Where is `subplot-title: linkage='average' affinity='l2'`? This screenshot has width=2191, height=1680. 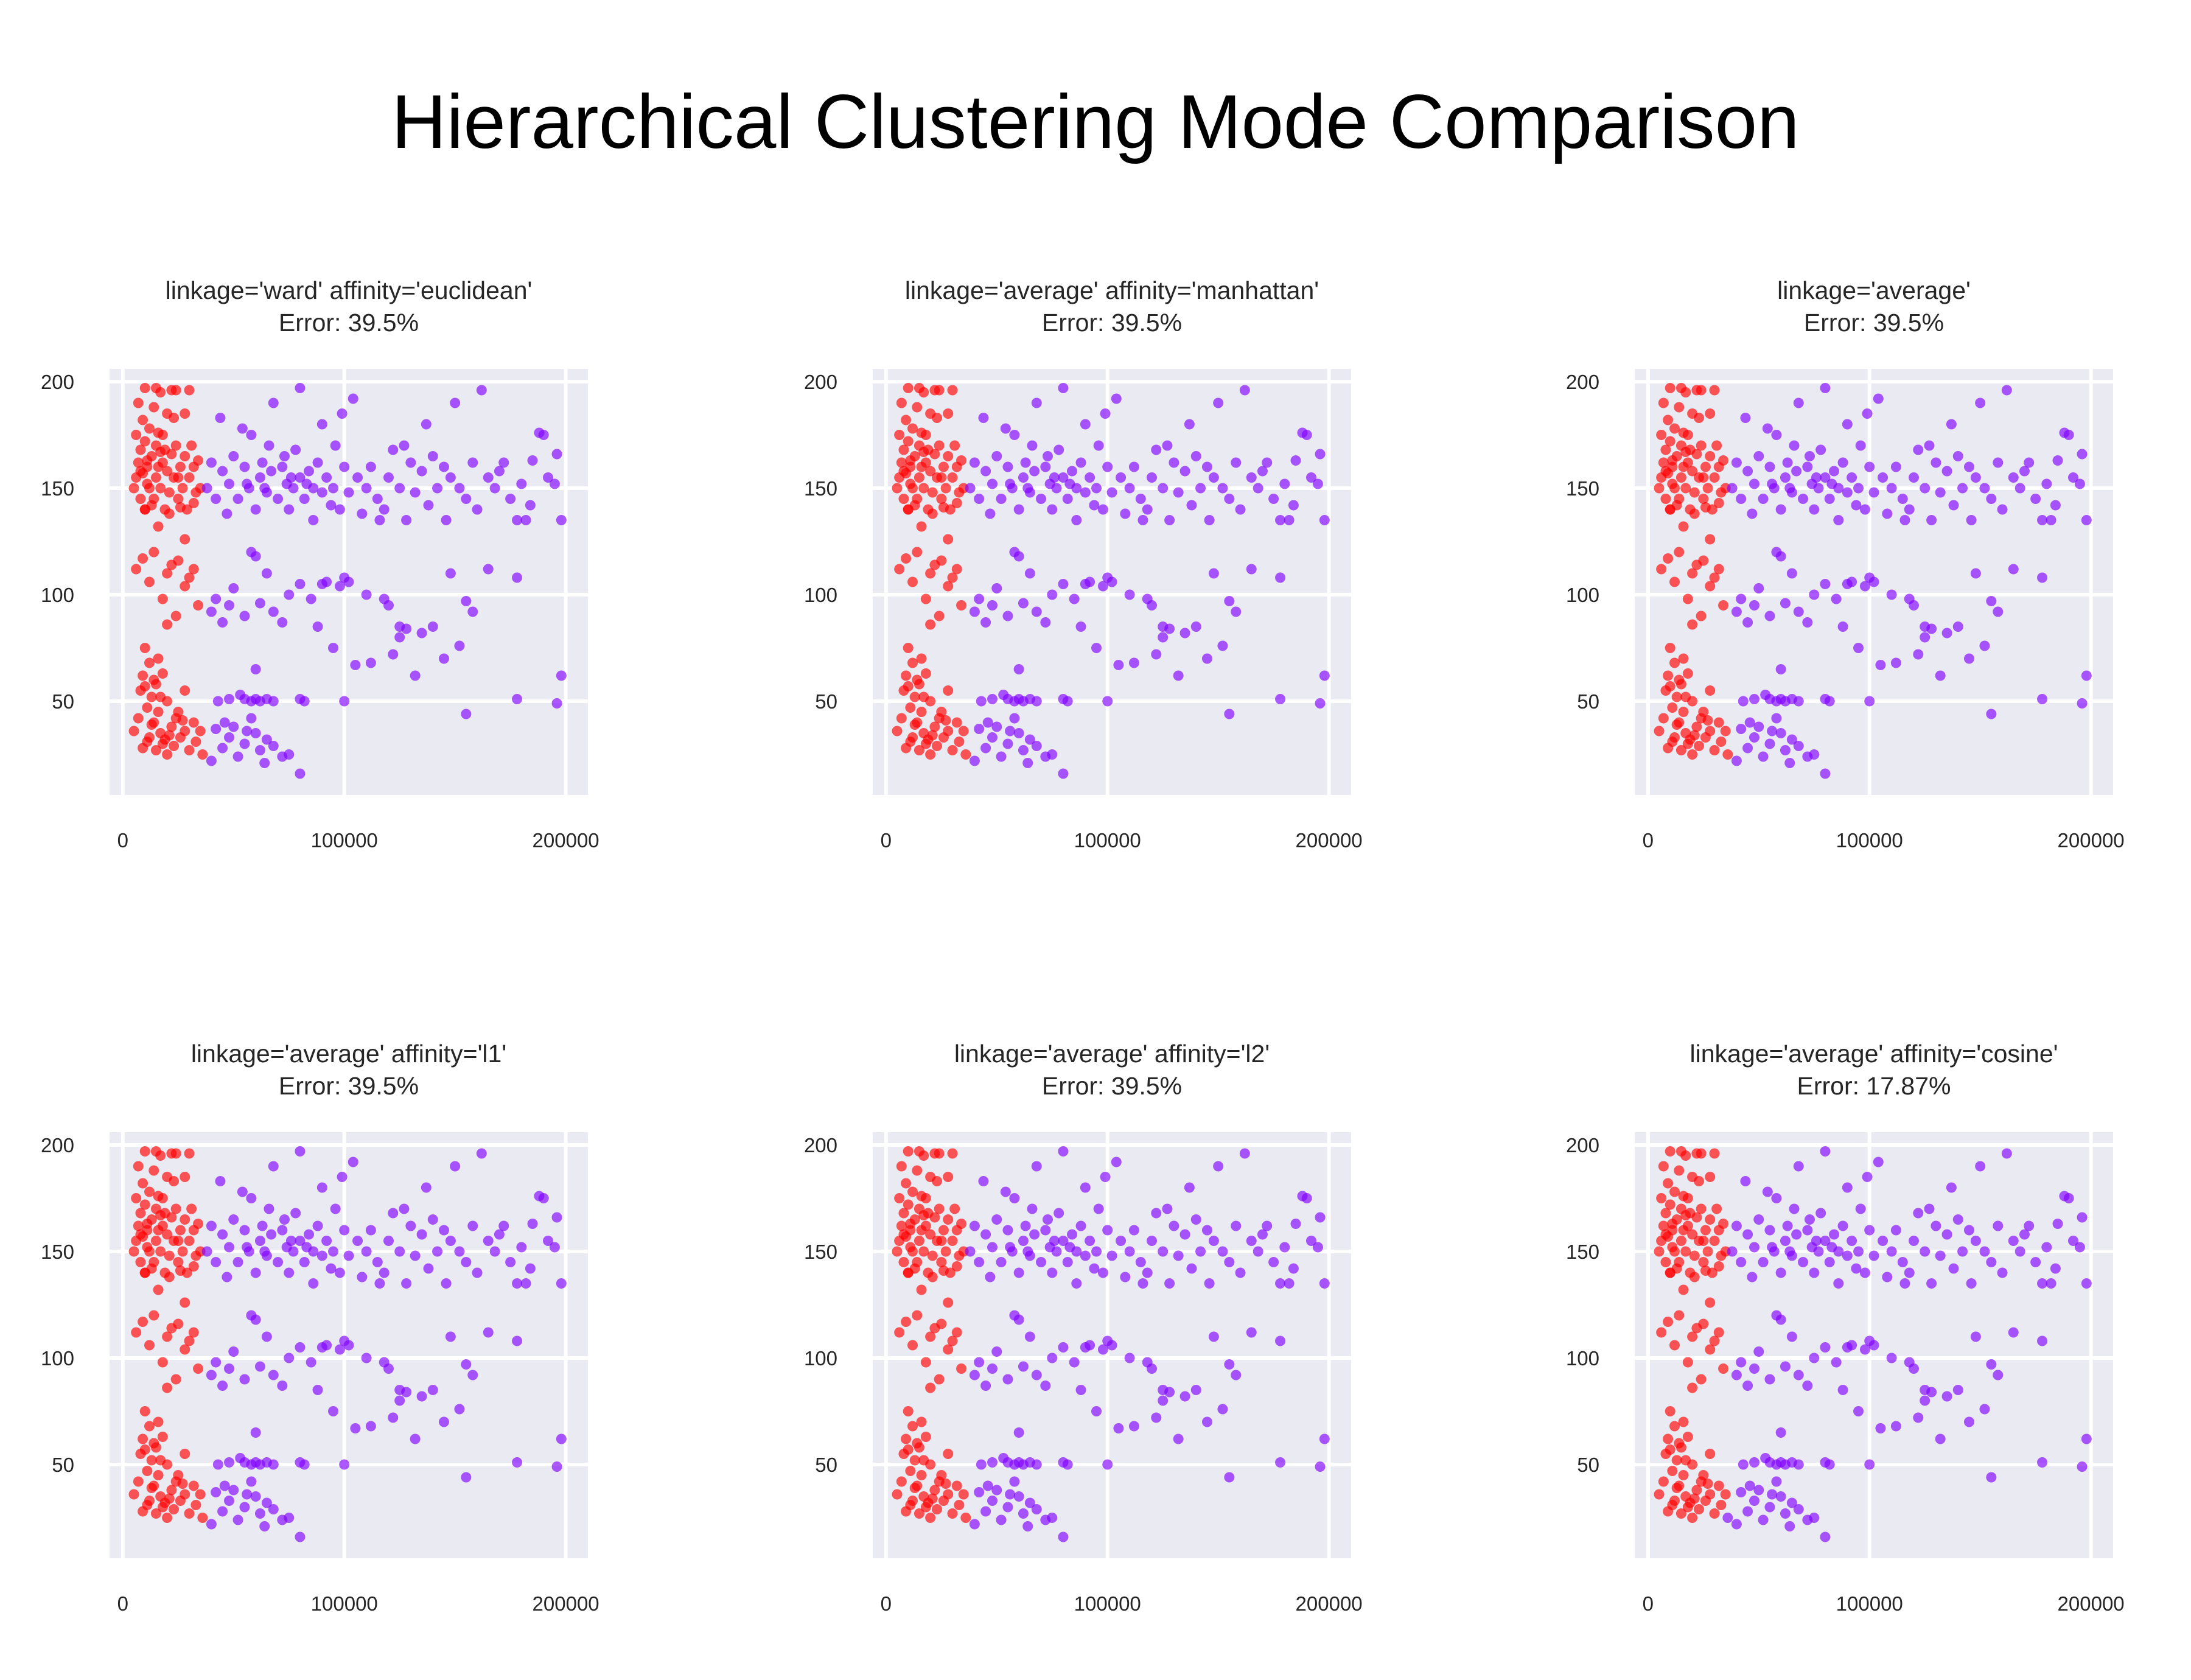
subplot-title: linkage='average' affinity='l2' is located at coordinates (1112, 1054).